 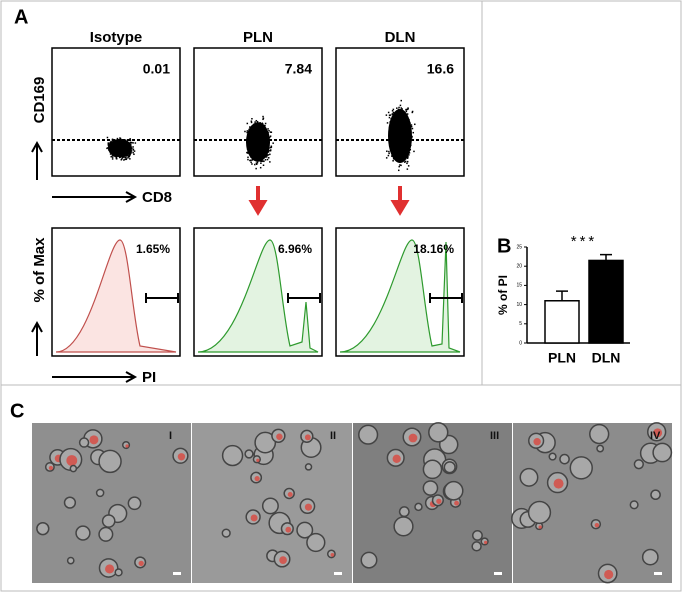 What do you see at coordinates (400, 37) in the screenshot?
I see `column-title: DLN` at bounding box center [400, 37].